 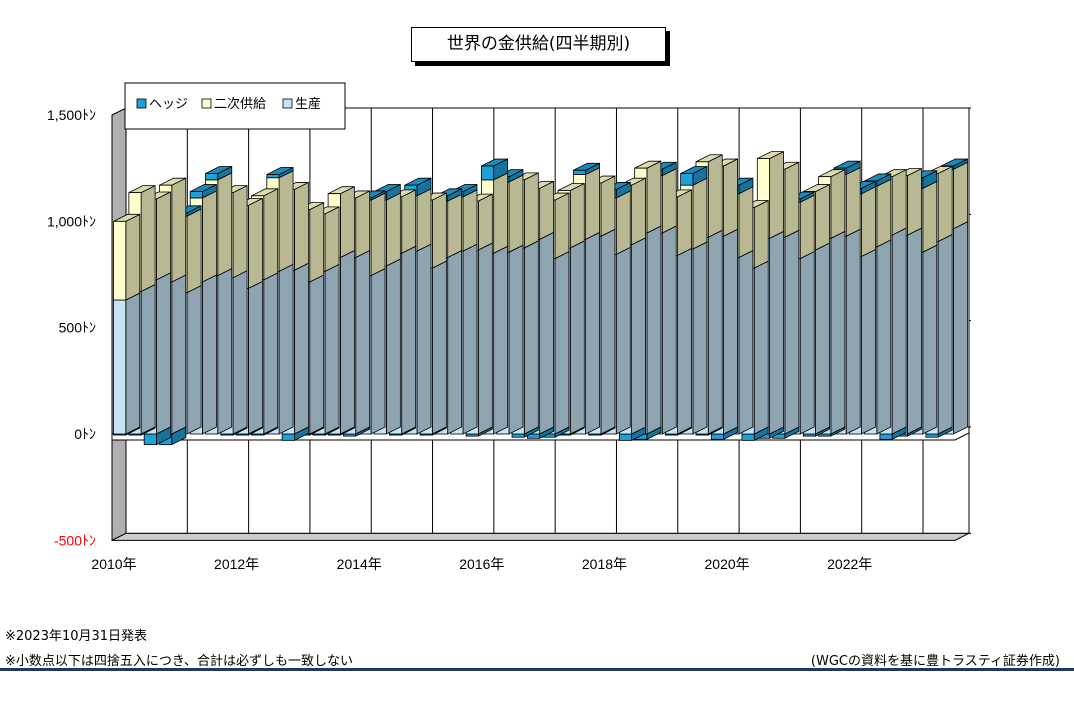 What do you see at coordinates (71, 115) in the screenshot?
I see `y-tick-label: 1,500ﾄﾝ` at bounding box center [71, 115].